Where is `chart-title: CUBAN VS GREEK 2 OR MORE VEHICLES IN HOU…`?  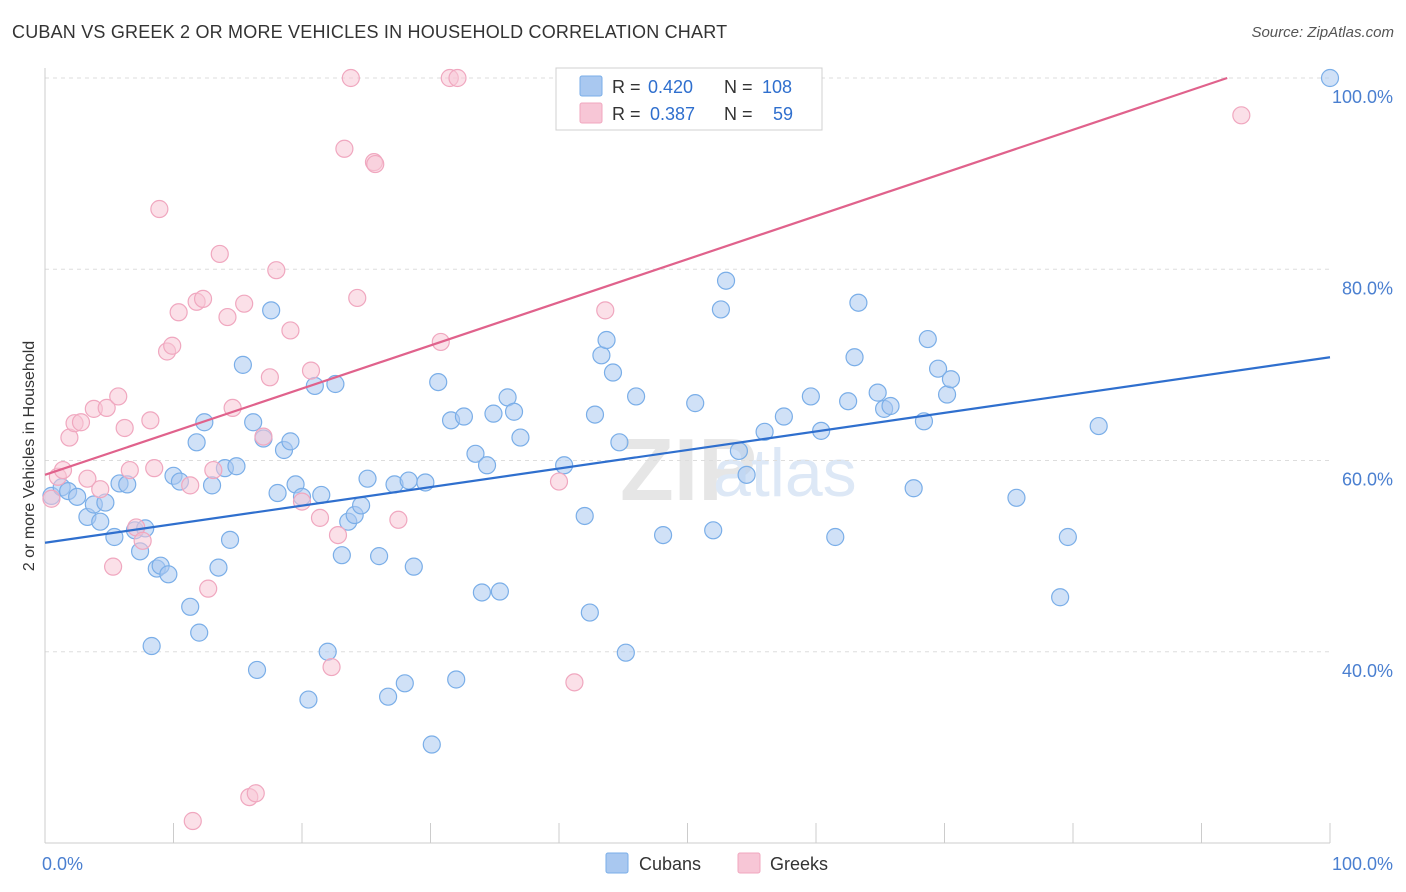 chart-title: CUBAN VS GREEK 2 OR MORE VEHICLES IN HOU… is located at coordinates (370, 32).